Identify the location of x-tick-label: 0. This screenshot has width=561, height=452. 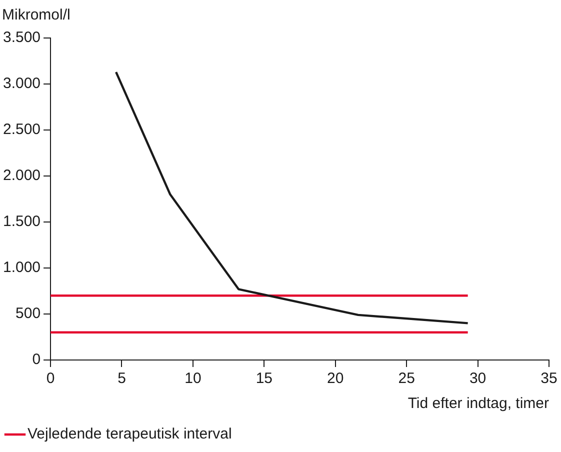
(50, 379).